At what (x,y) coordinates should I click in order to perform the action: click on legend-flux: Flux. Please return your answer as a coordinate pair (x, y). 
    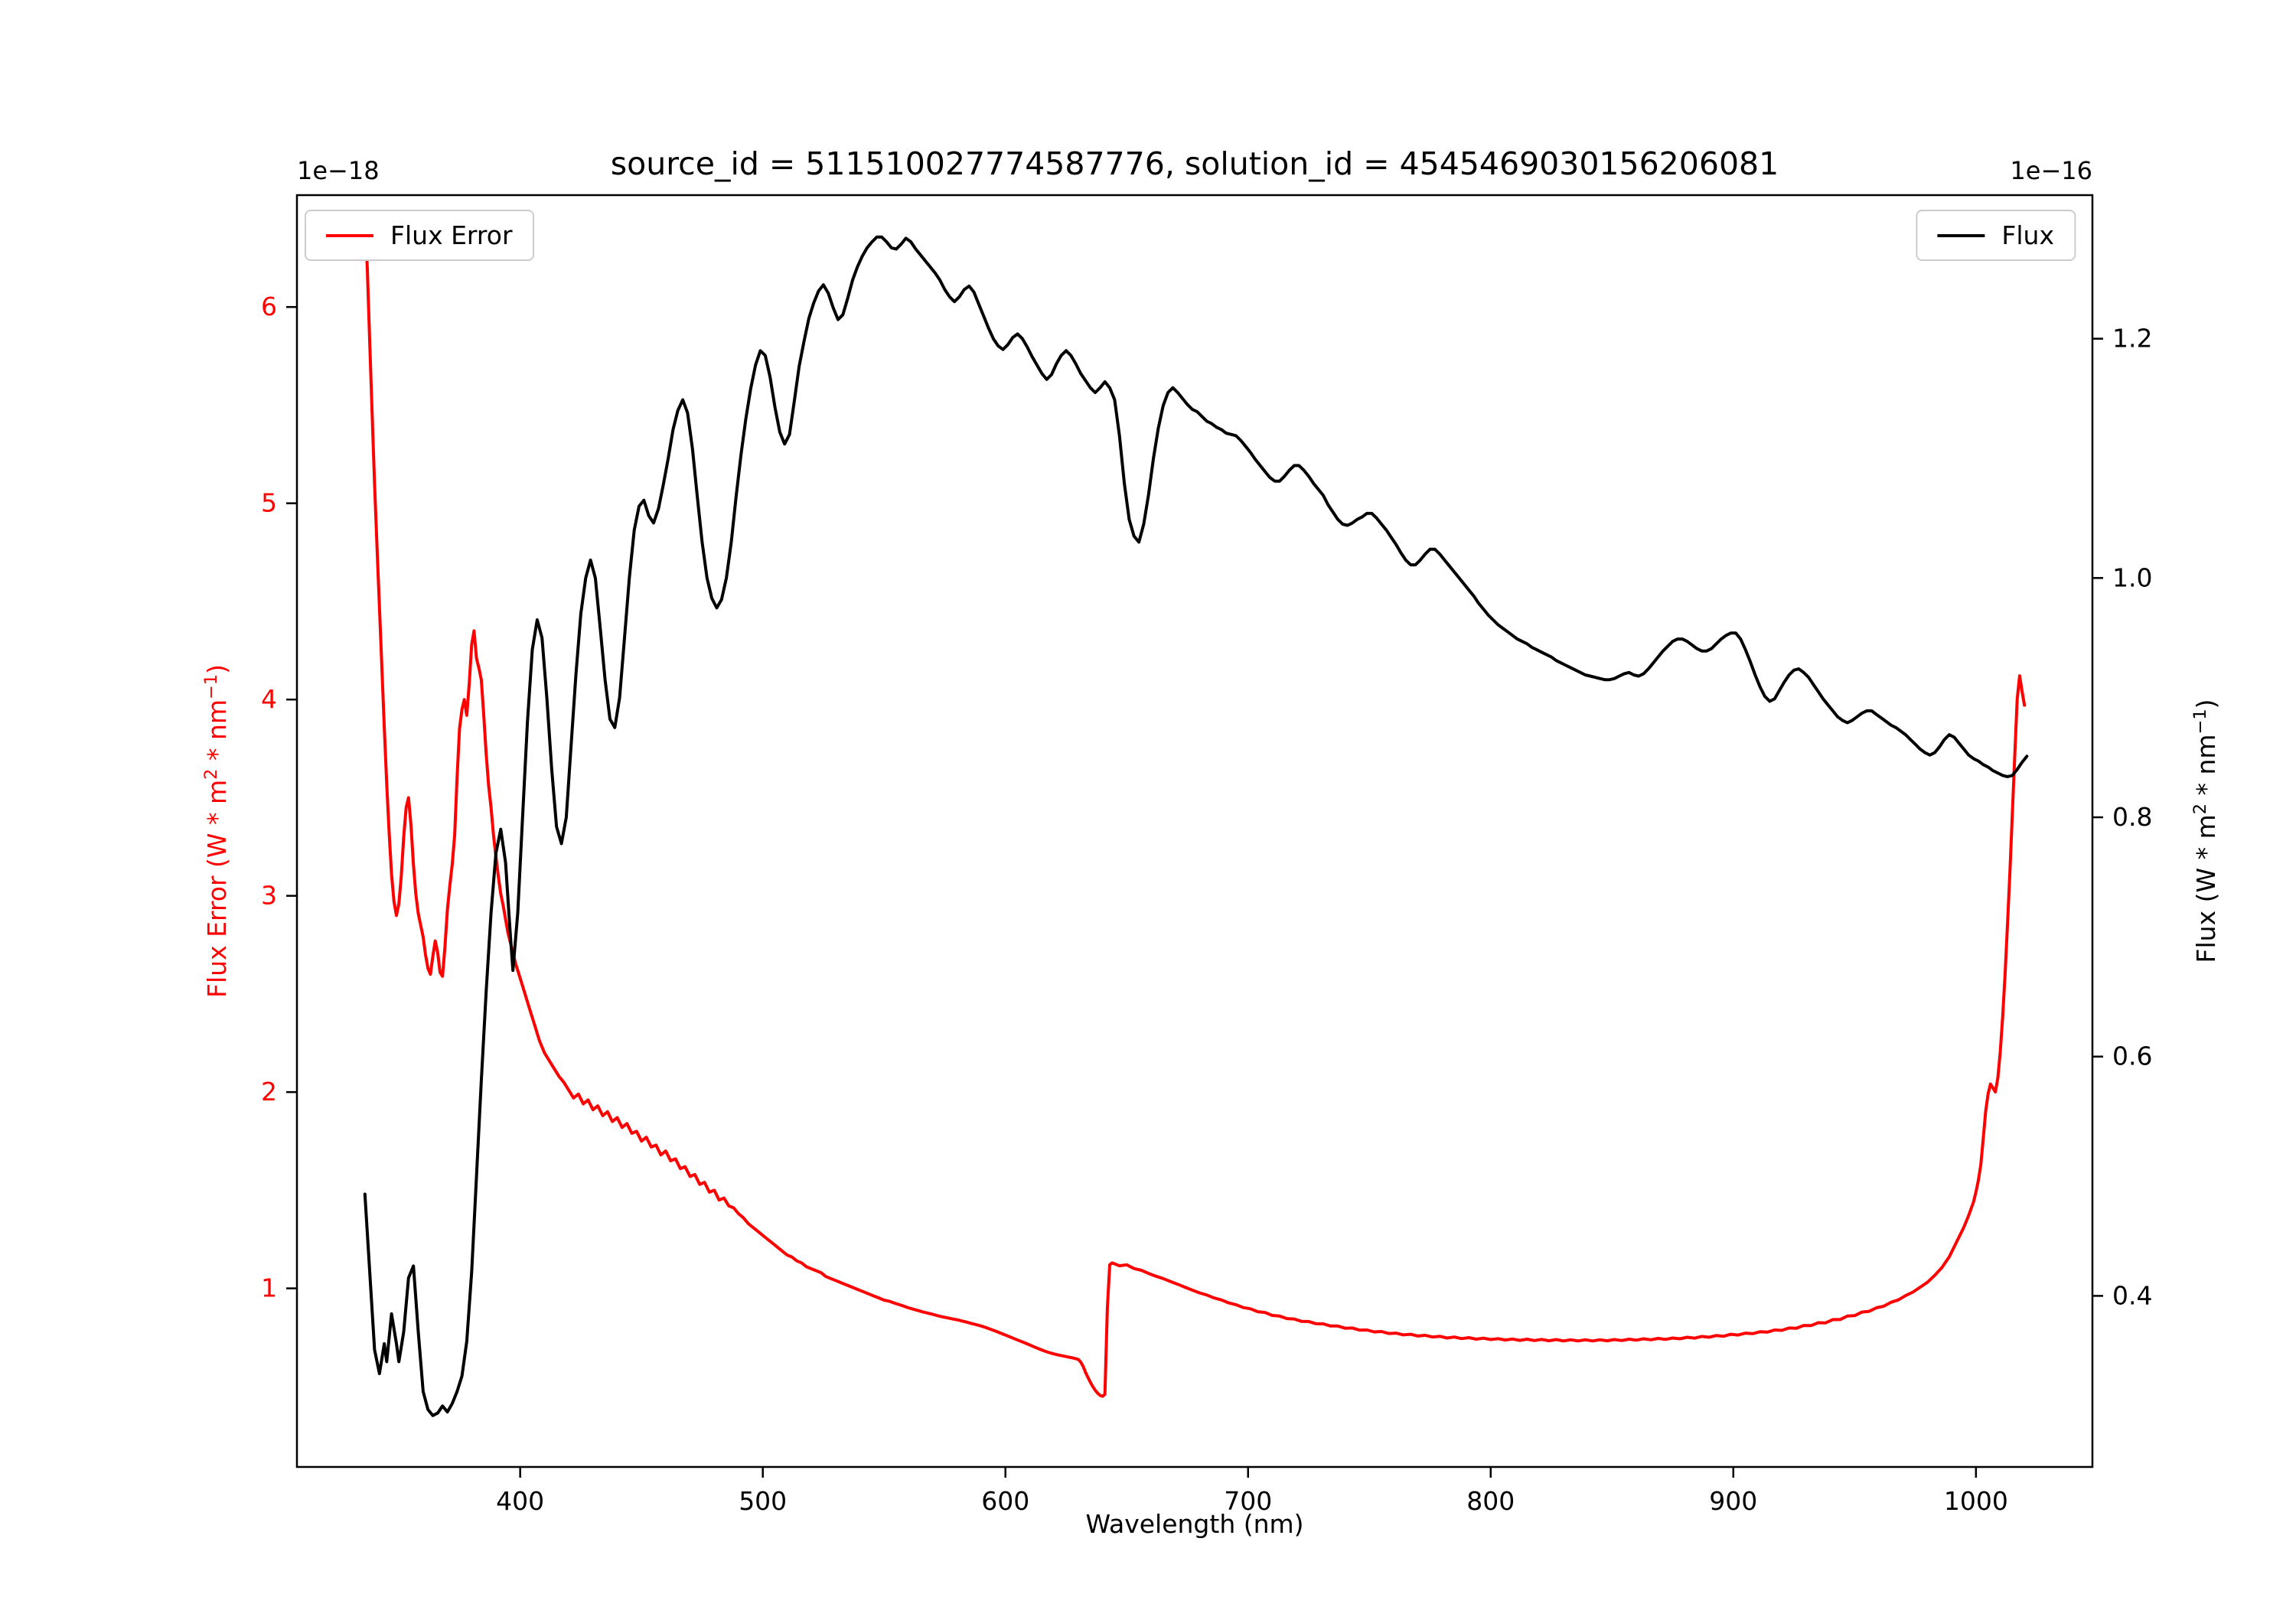
    Looking at the image, I should click on (1996, 235).